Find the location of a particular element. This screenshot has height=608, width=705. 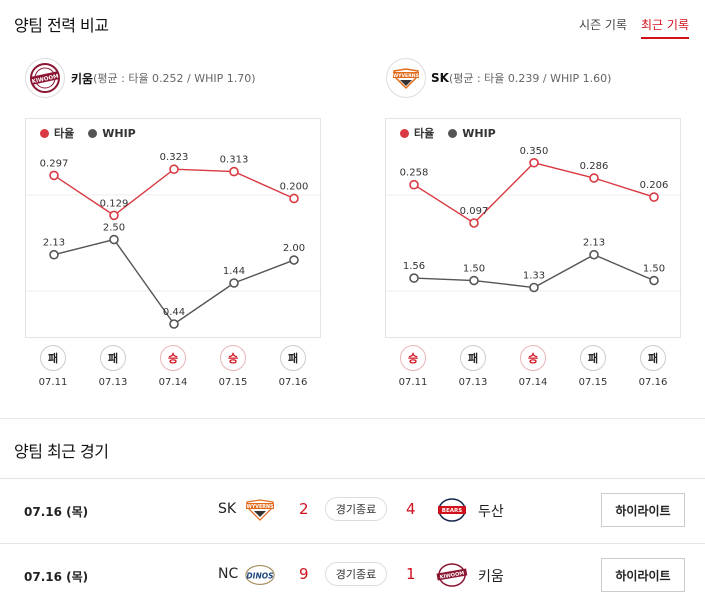

team-name: SK is located at coordinates (440, 78).